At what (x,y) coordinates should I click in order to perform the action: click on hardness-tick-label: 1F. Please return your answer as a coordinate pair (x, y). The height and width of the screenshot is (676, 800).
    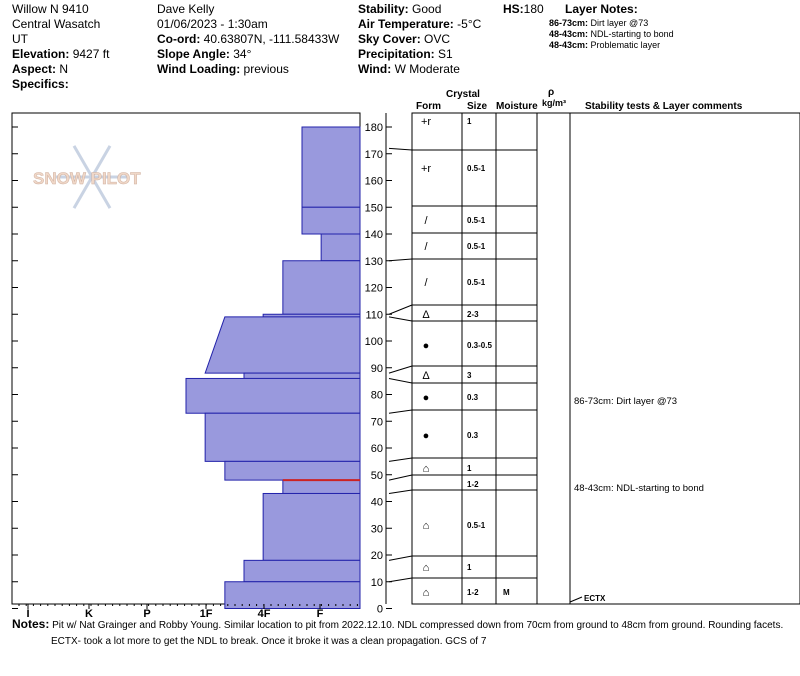
    Looking at the image, I should click on (206, 614).